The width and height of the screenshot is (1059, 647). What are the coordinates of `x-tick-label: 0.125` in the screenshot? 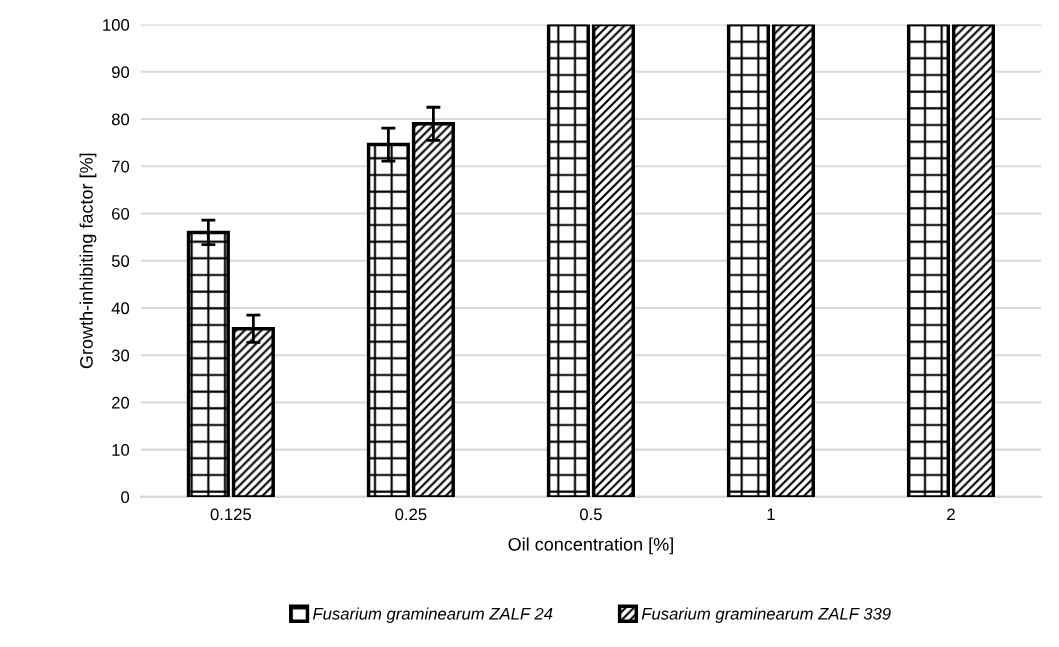 It's located at (231, 514).